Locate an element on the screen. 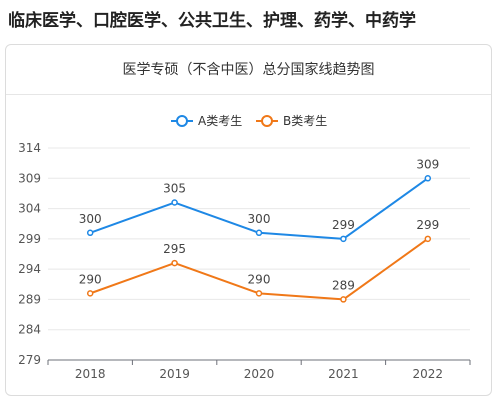  y-tick-label: 289 is located at coordinates (29, 299).